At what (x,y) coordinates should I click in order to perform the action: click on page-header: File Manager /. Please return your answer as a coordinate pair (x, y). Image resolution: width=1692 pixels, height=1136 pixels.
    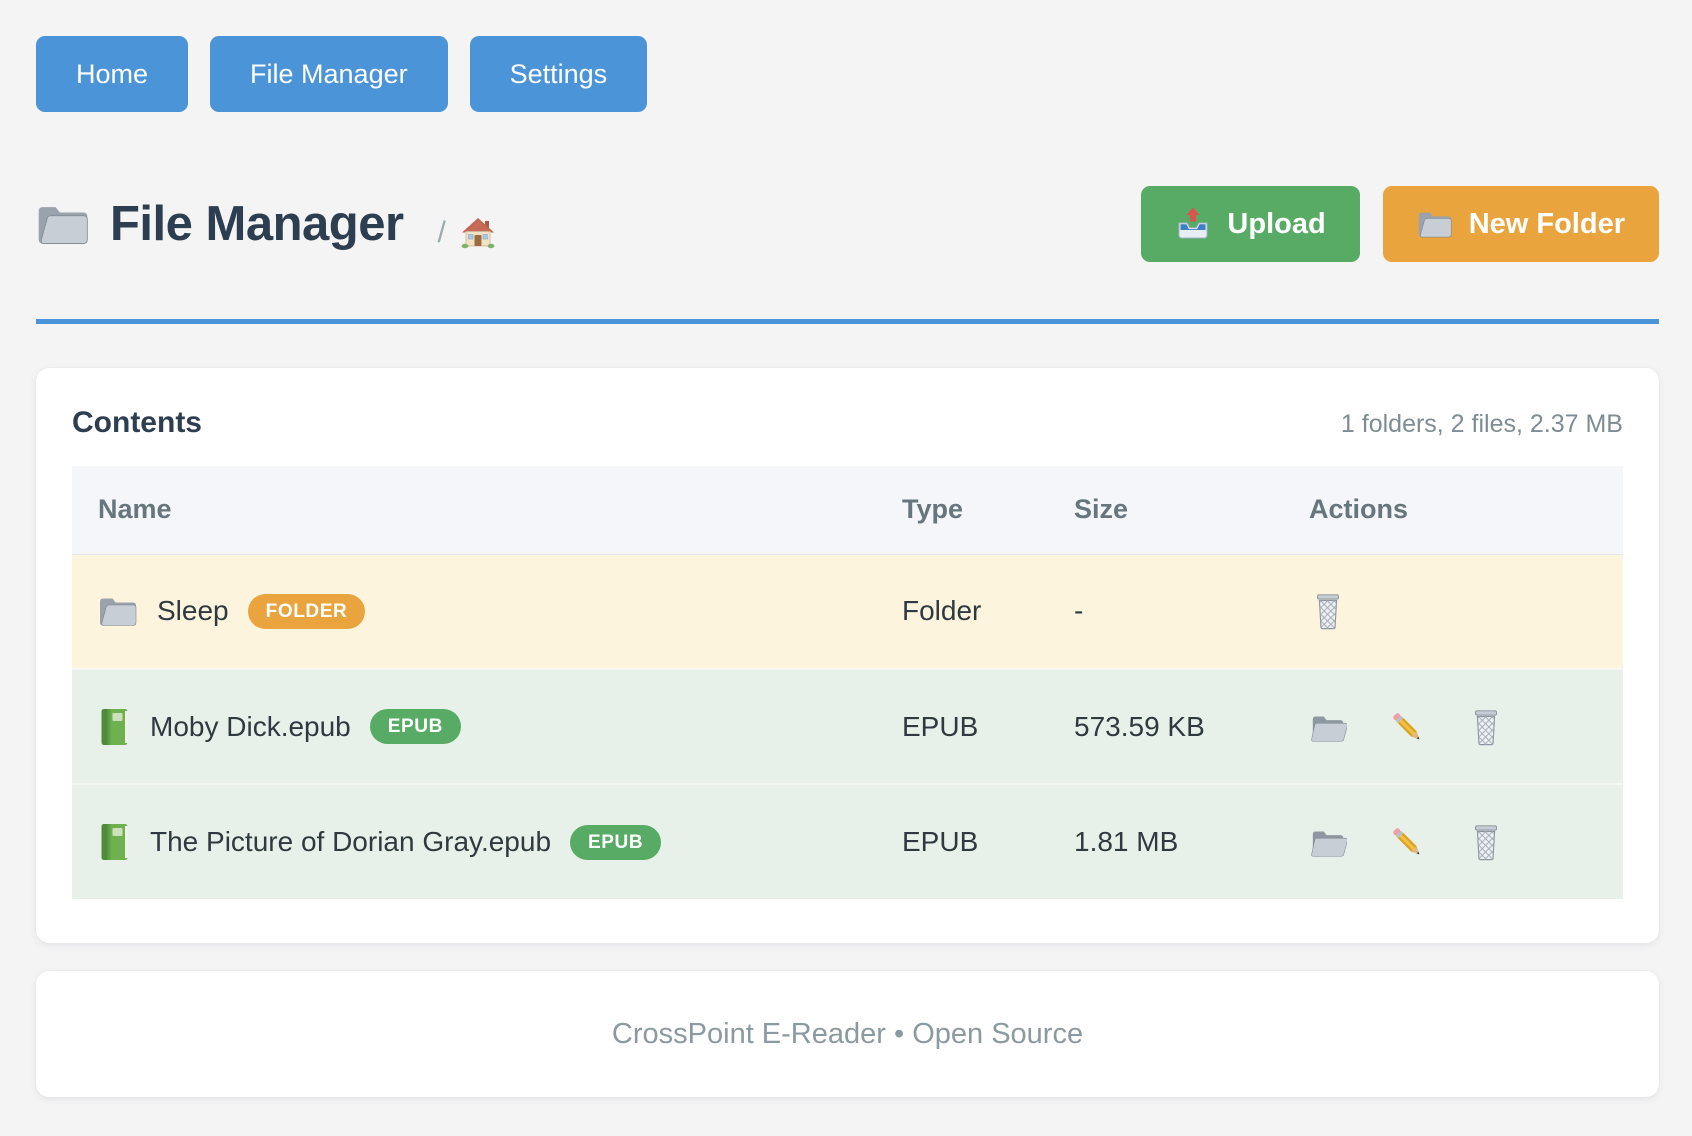
    Looking at the image, I should click on (847, 224).